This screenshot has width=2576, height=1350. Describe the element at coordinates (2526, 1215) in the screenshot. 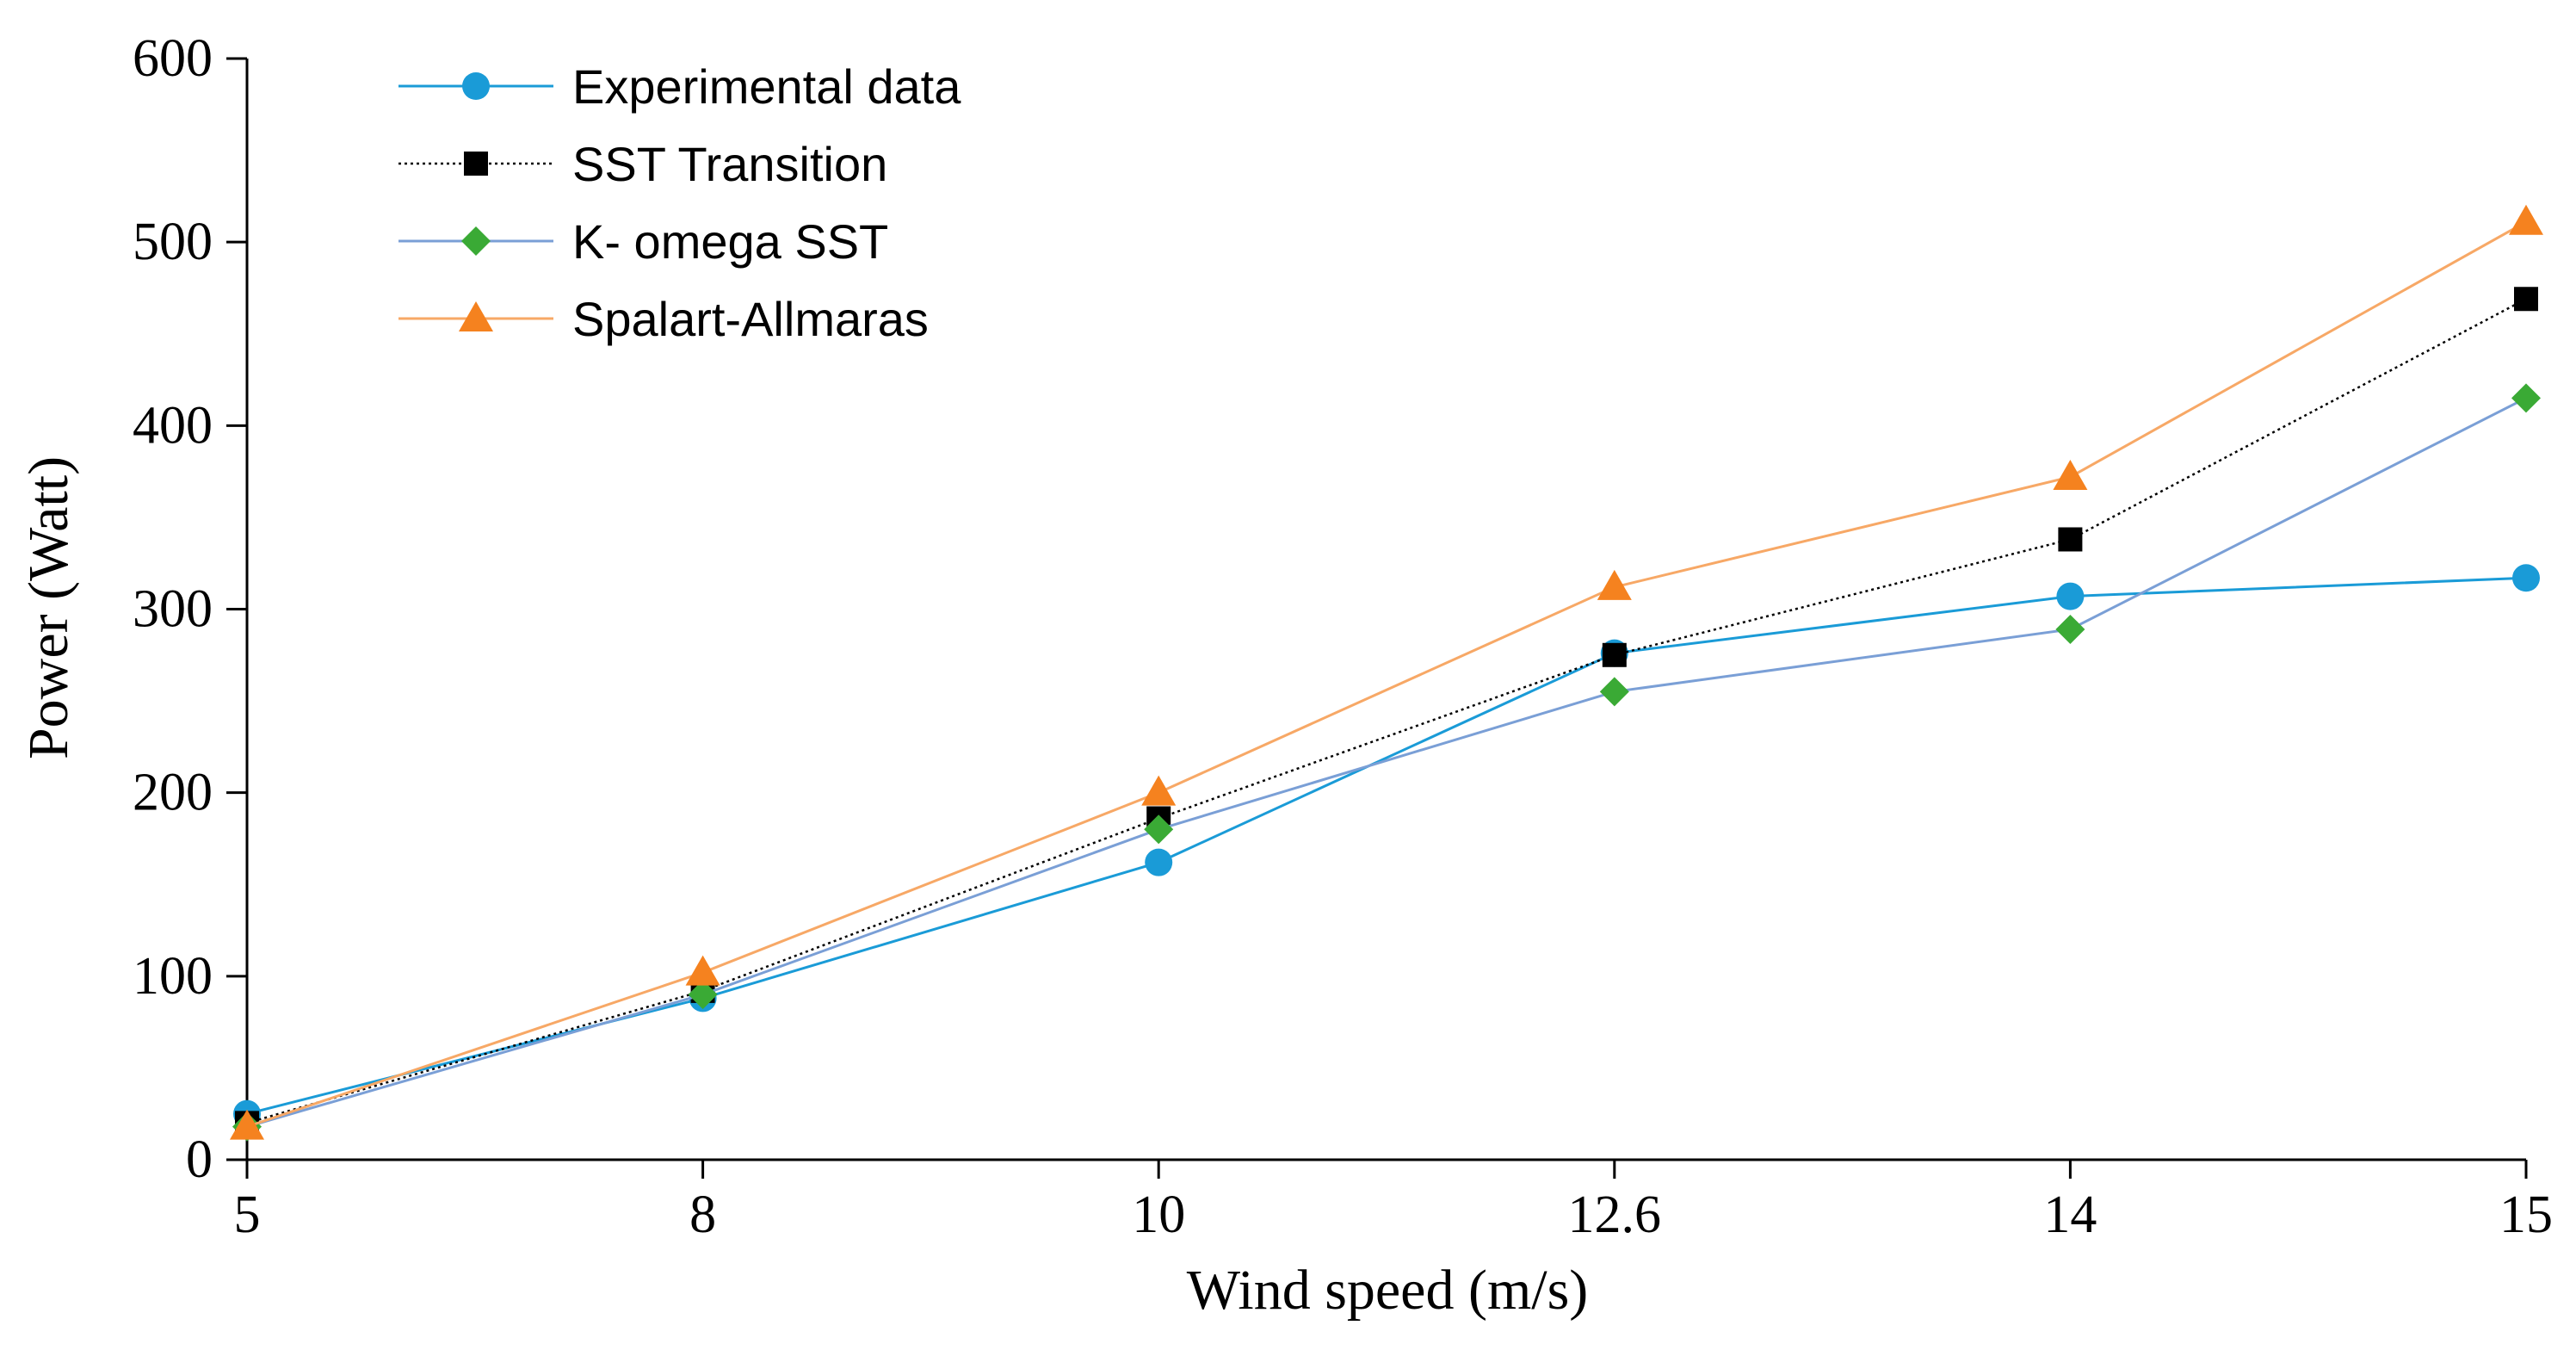

I see `x-tick-label: 15` at that location.